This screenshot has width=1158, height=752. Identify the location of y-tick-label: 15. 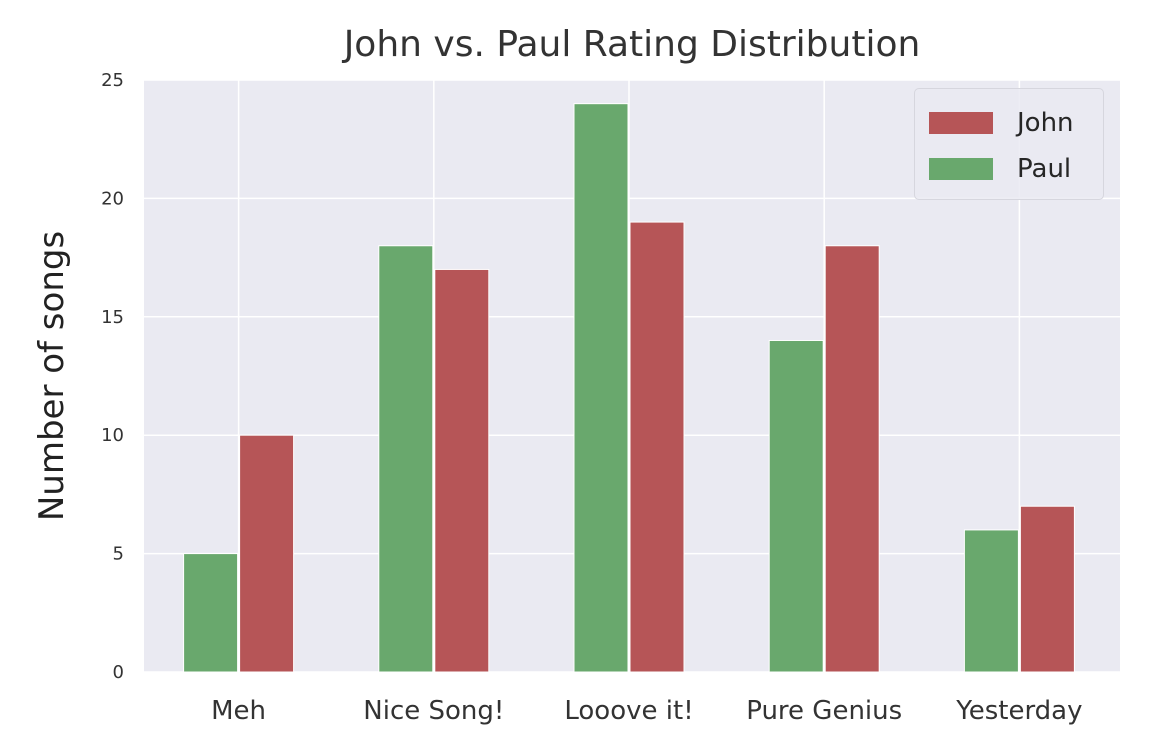
(112, 317).